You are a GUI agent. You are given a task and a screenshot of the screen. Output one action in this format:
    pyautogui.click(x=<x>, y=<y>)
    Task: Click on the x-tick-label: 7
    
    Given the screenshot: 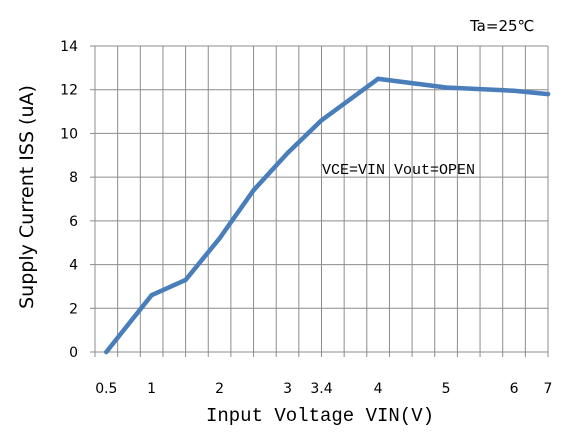 What is the action you would take?
    pyautogui.click(x=548, y=389)
    